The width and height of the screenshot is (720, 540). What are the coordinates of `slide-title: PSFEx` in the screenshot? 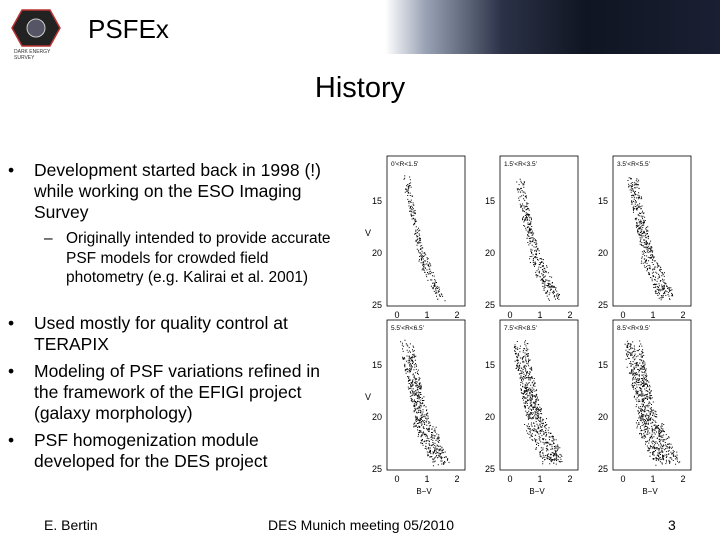 It's located at (128, 29).